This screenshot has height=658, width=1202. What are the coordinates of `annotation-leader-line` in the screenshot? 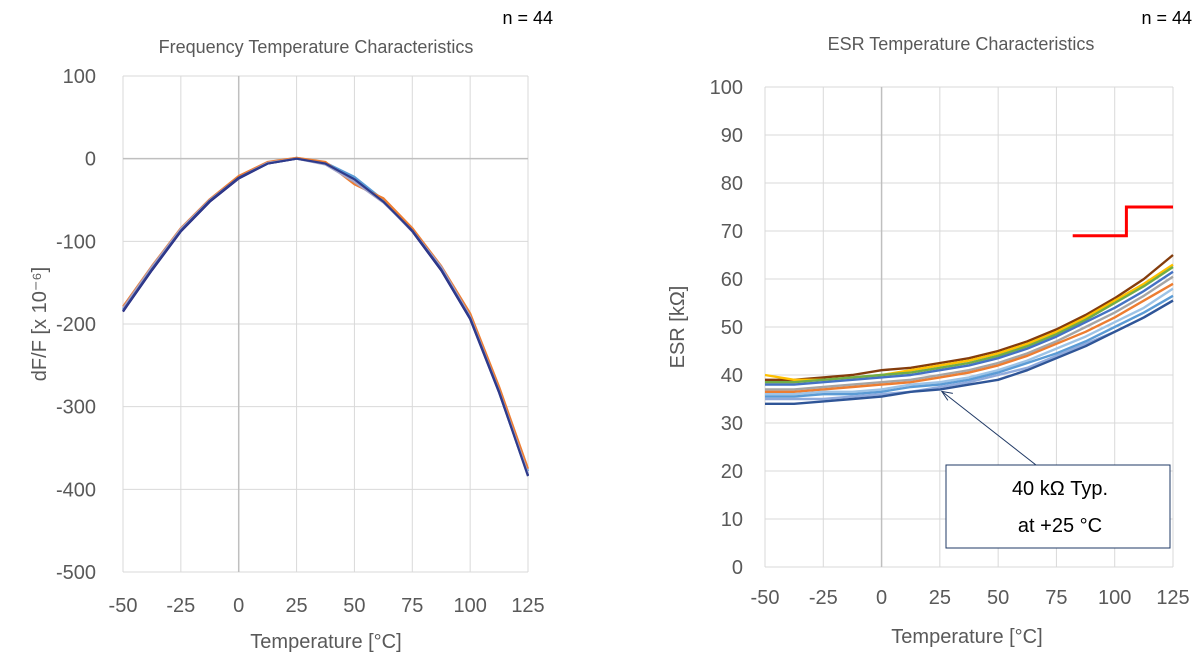 It's located at (989, 428).